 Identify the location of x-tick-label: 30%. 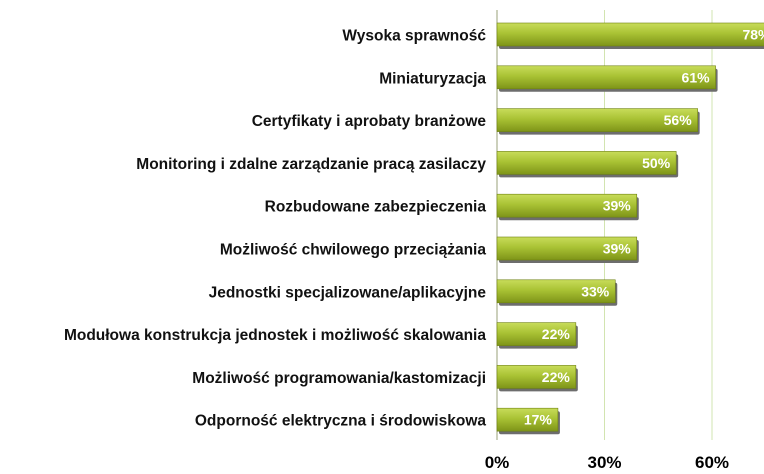
(604, 462).